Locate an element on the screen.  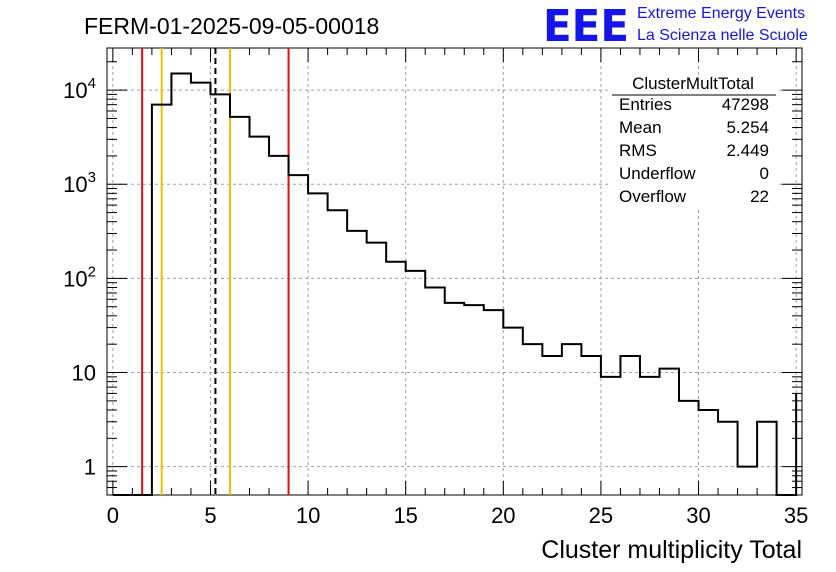
y-tick-label: 10³ is located at coordinates (79, 183).